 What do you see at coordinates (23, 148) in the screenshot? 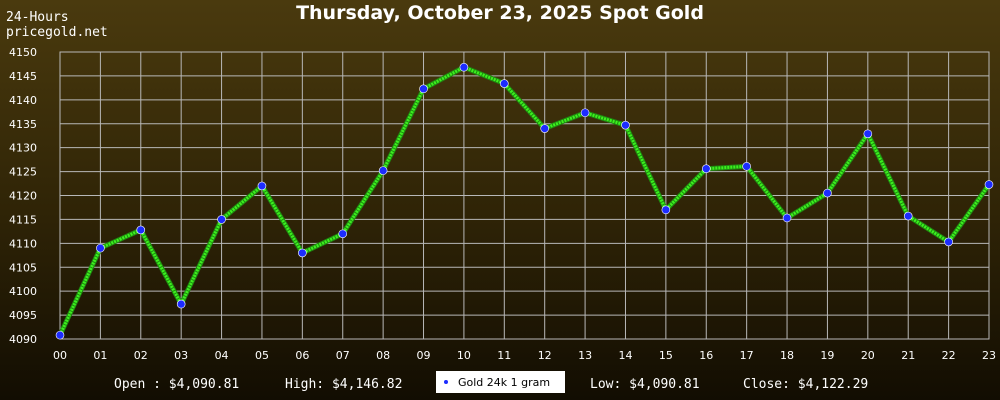
I see `y-tick-label: 4130` at bounding box center [23, 148].